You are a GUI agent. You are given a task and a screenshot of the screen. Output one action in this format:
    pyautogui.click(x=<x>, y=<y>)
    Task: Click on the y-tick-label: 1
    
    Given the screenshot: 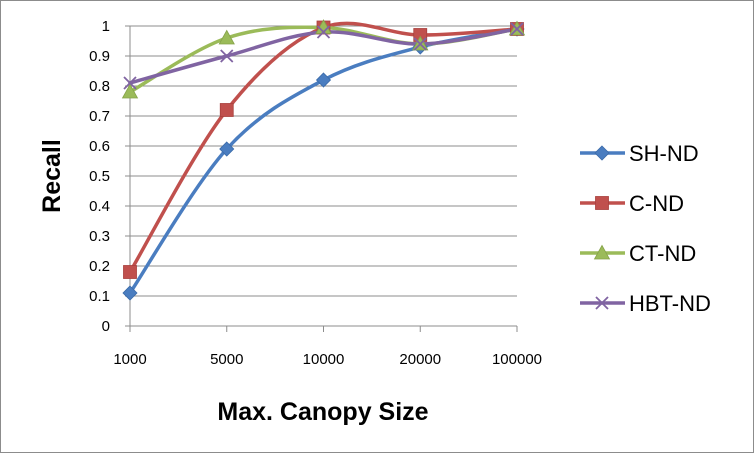 What is the action you would take?
    pyautogui.click(x=106, y=26)
    